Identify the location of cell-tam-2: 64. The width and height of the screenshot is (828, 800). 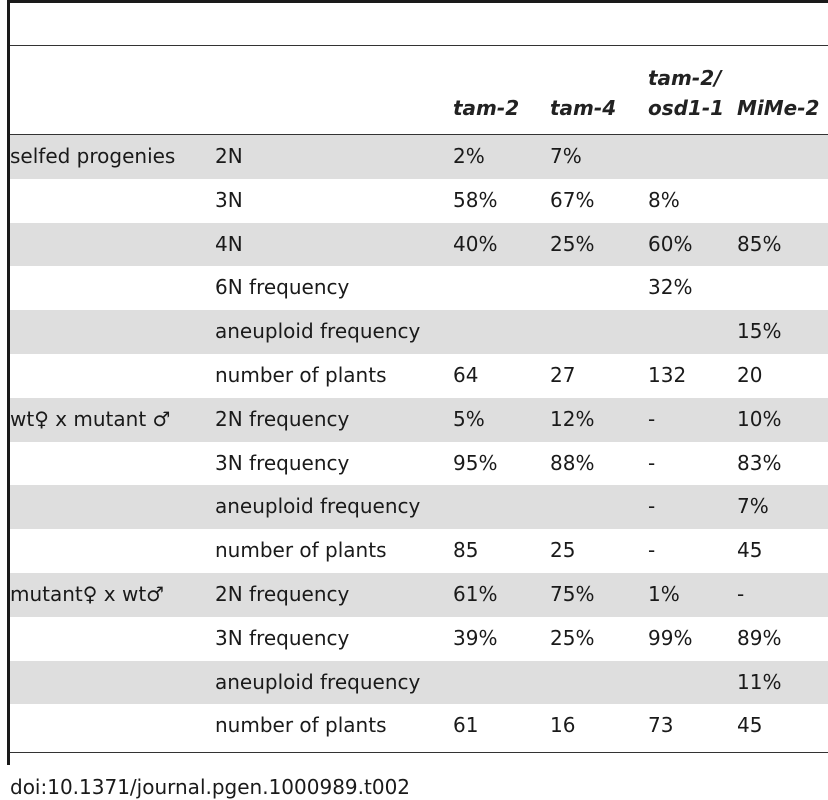
(466, 374).